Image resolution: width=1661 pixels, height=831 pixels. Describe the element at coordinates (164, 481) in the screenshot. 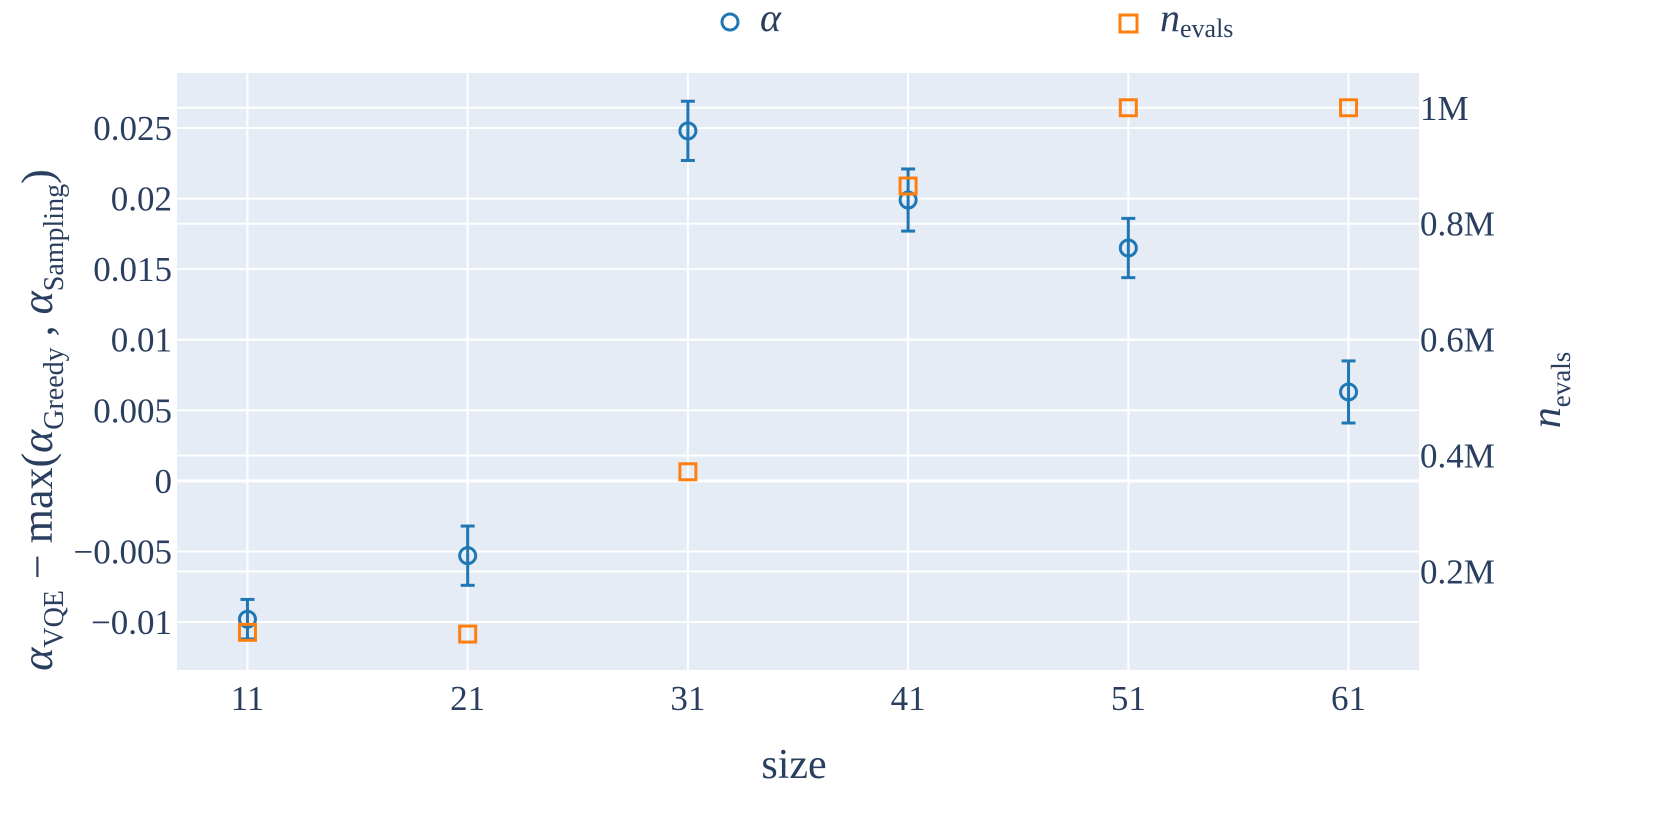

I see `y-left-tick-label: 0` at that location.